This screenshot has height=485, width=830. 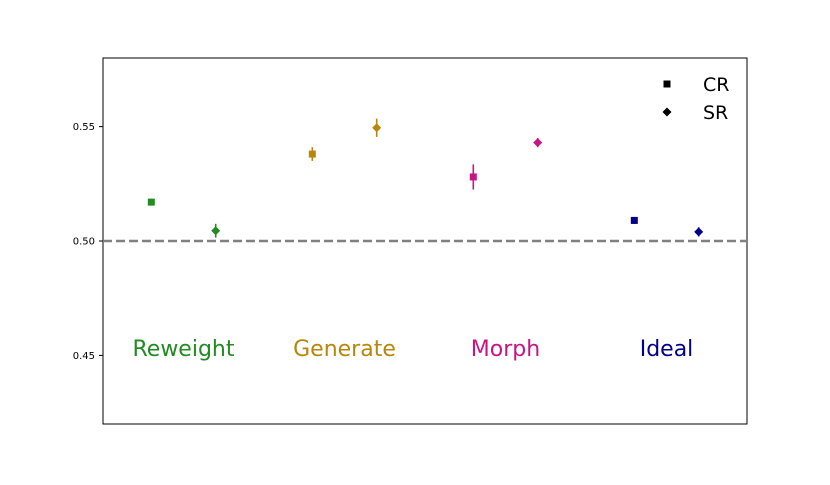 I want to click on y-tick-label: 0.50, so click(x=84, y=242).